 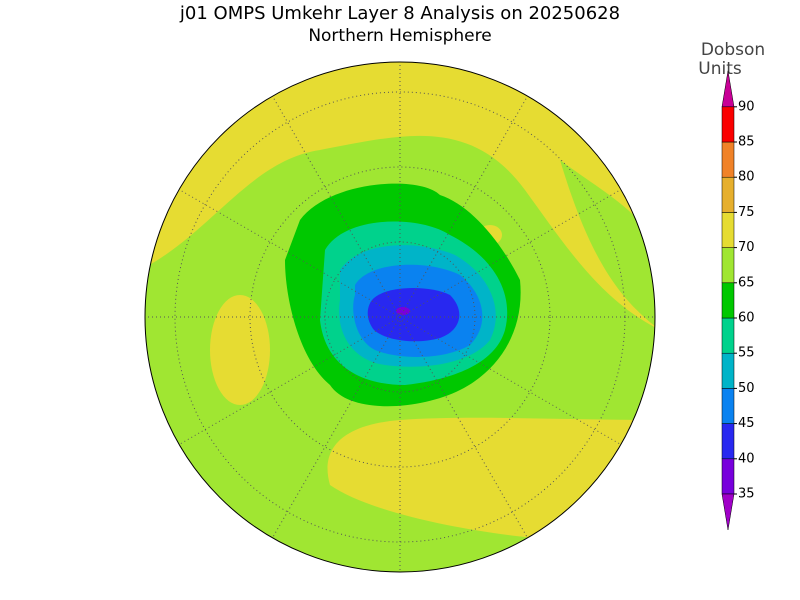 What do you see at coordinates (399, 36) in the screenshot?
I see `subtitle: Northern Hemisphere` at bounding box center [399, 36].